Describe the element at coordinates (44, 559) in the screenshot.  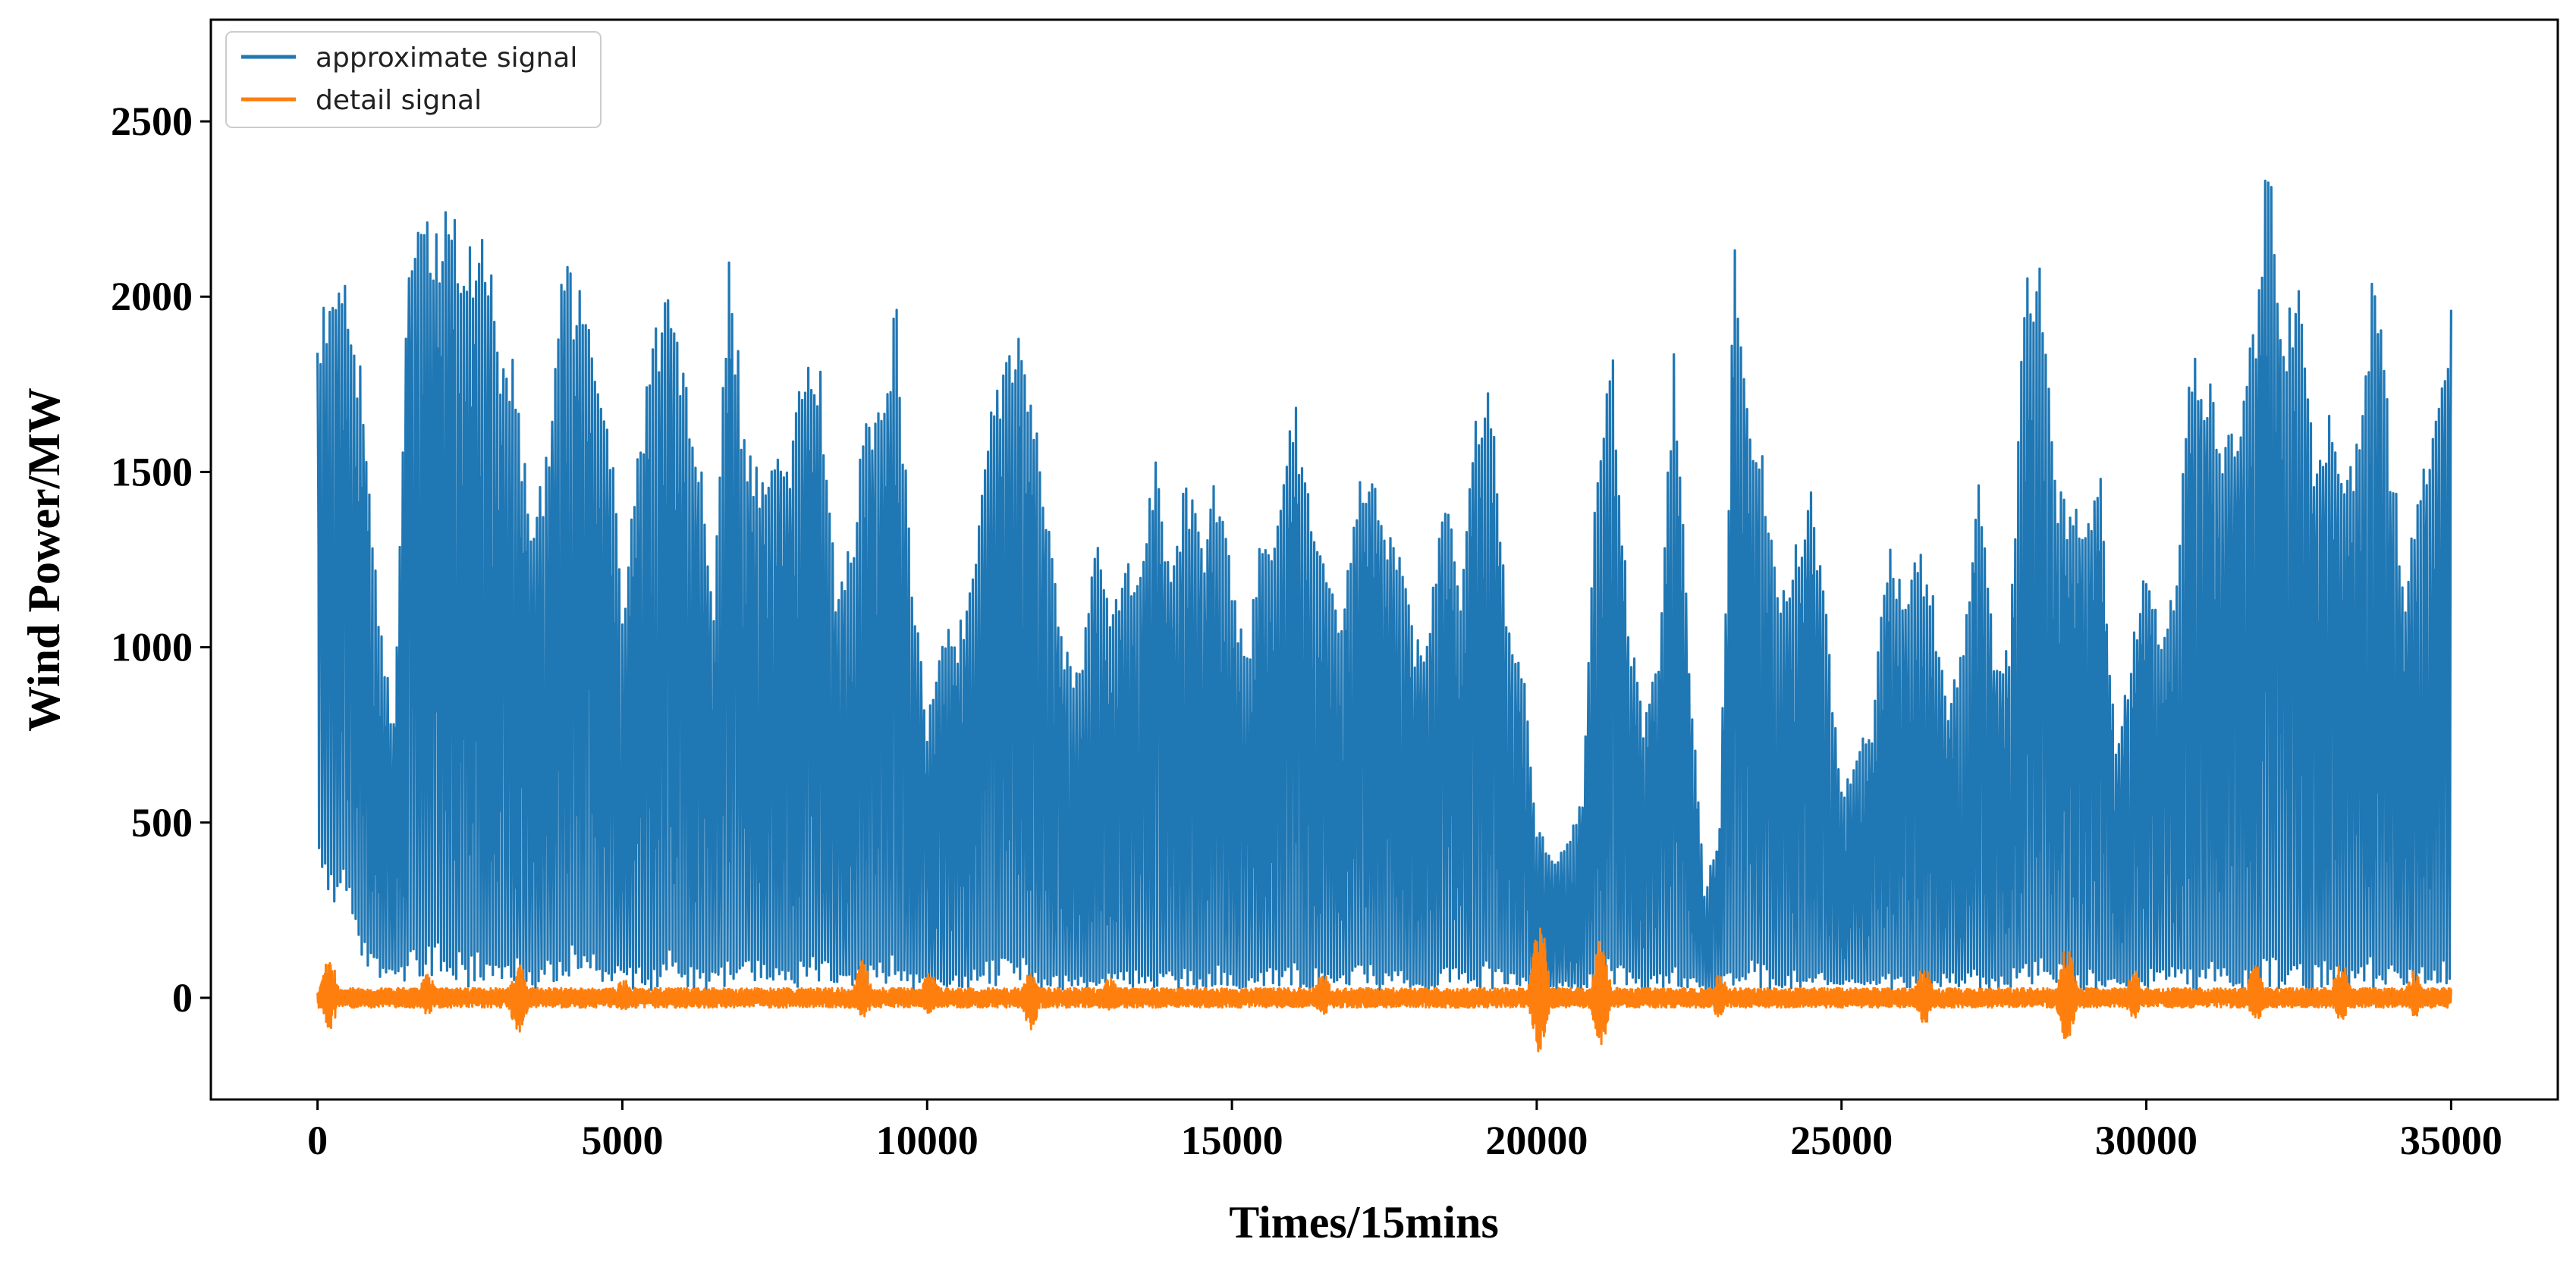
I see `y-axis-title: Wind Power/MW` at that location.